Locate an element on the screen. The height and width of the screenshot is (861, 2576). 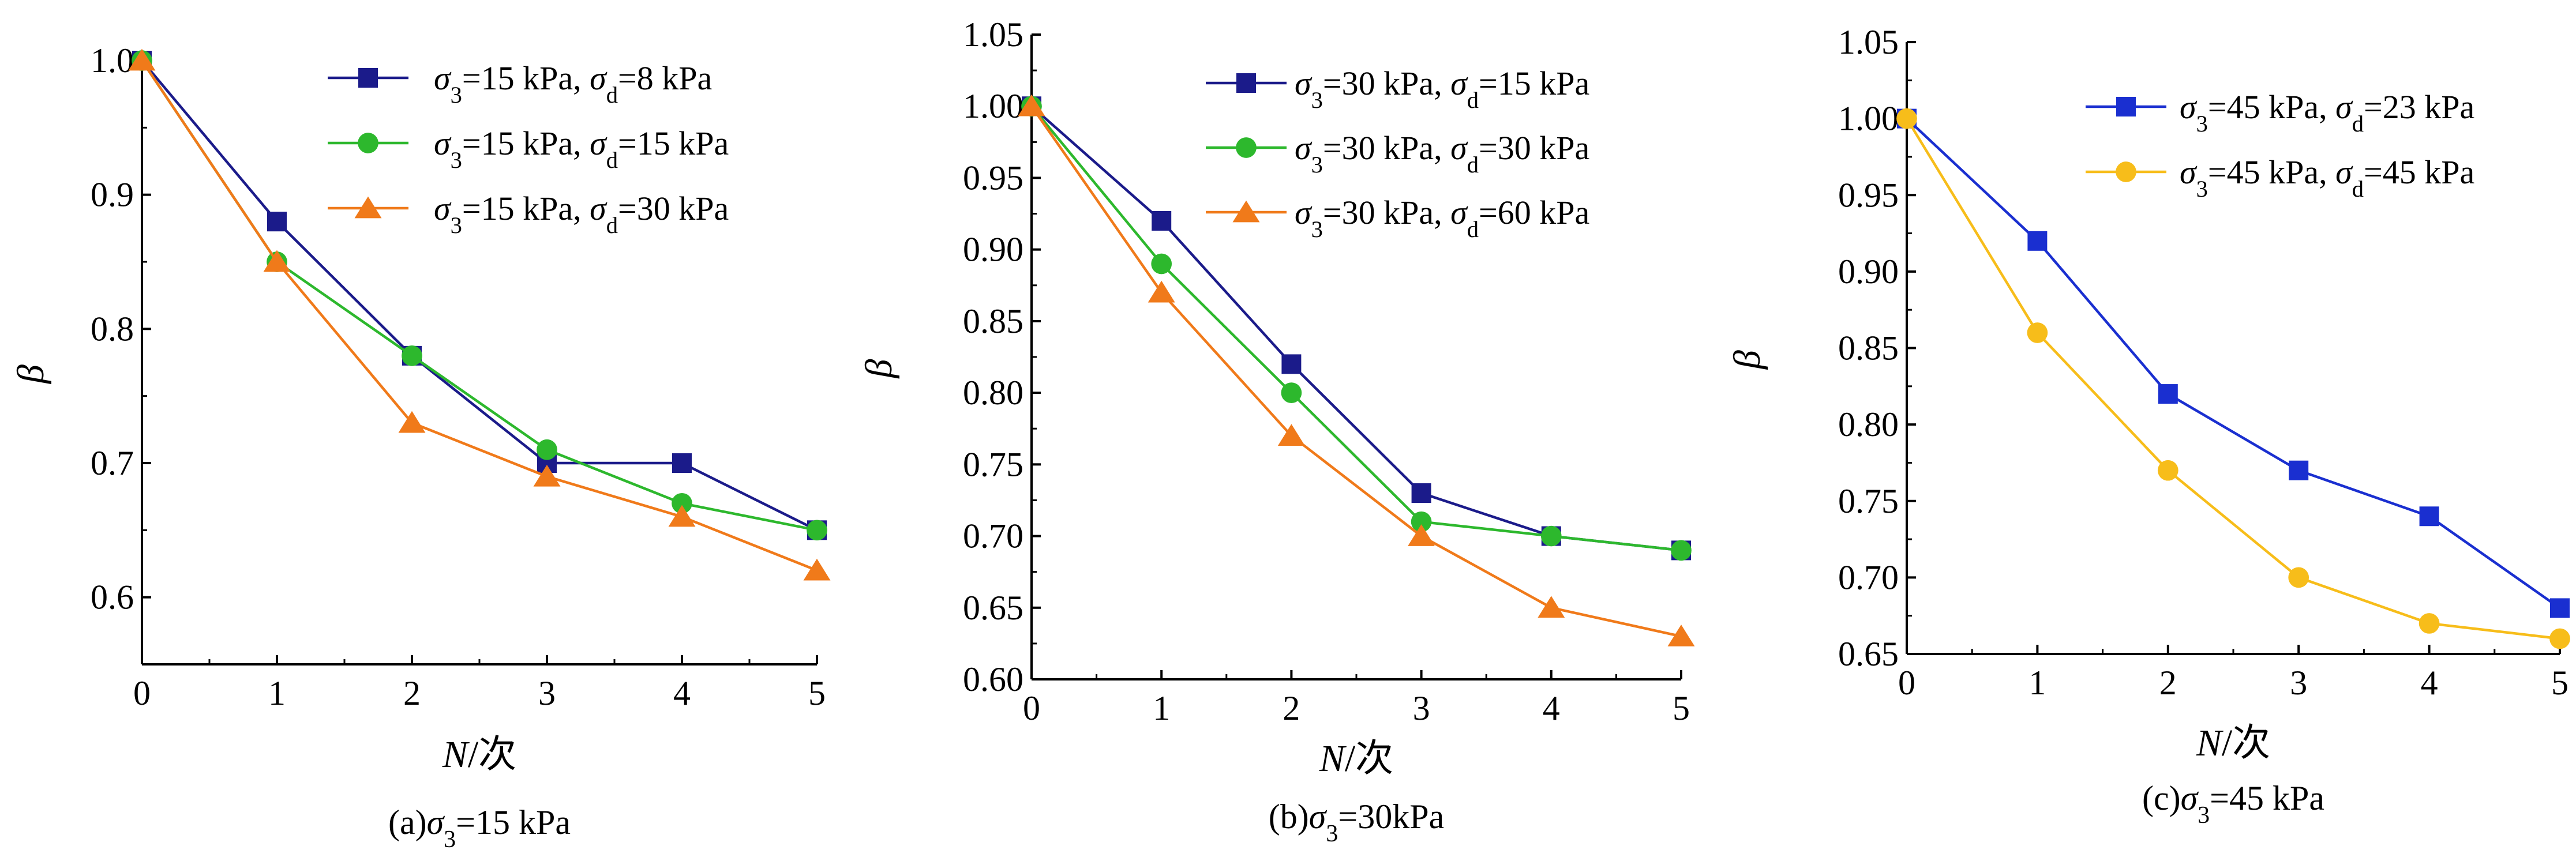
y-tick-label: 0.80 is located at coordinates (993, 393).